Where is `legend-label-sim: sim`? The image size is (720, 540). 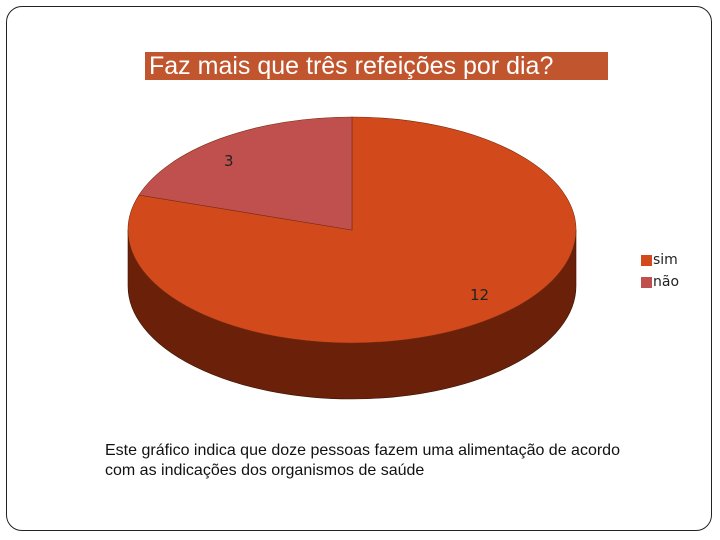
legend-label-sim: sim is located at coordinates (665, 260).